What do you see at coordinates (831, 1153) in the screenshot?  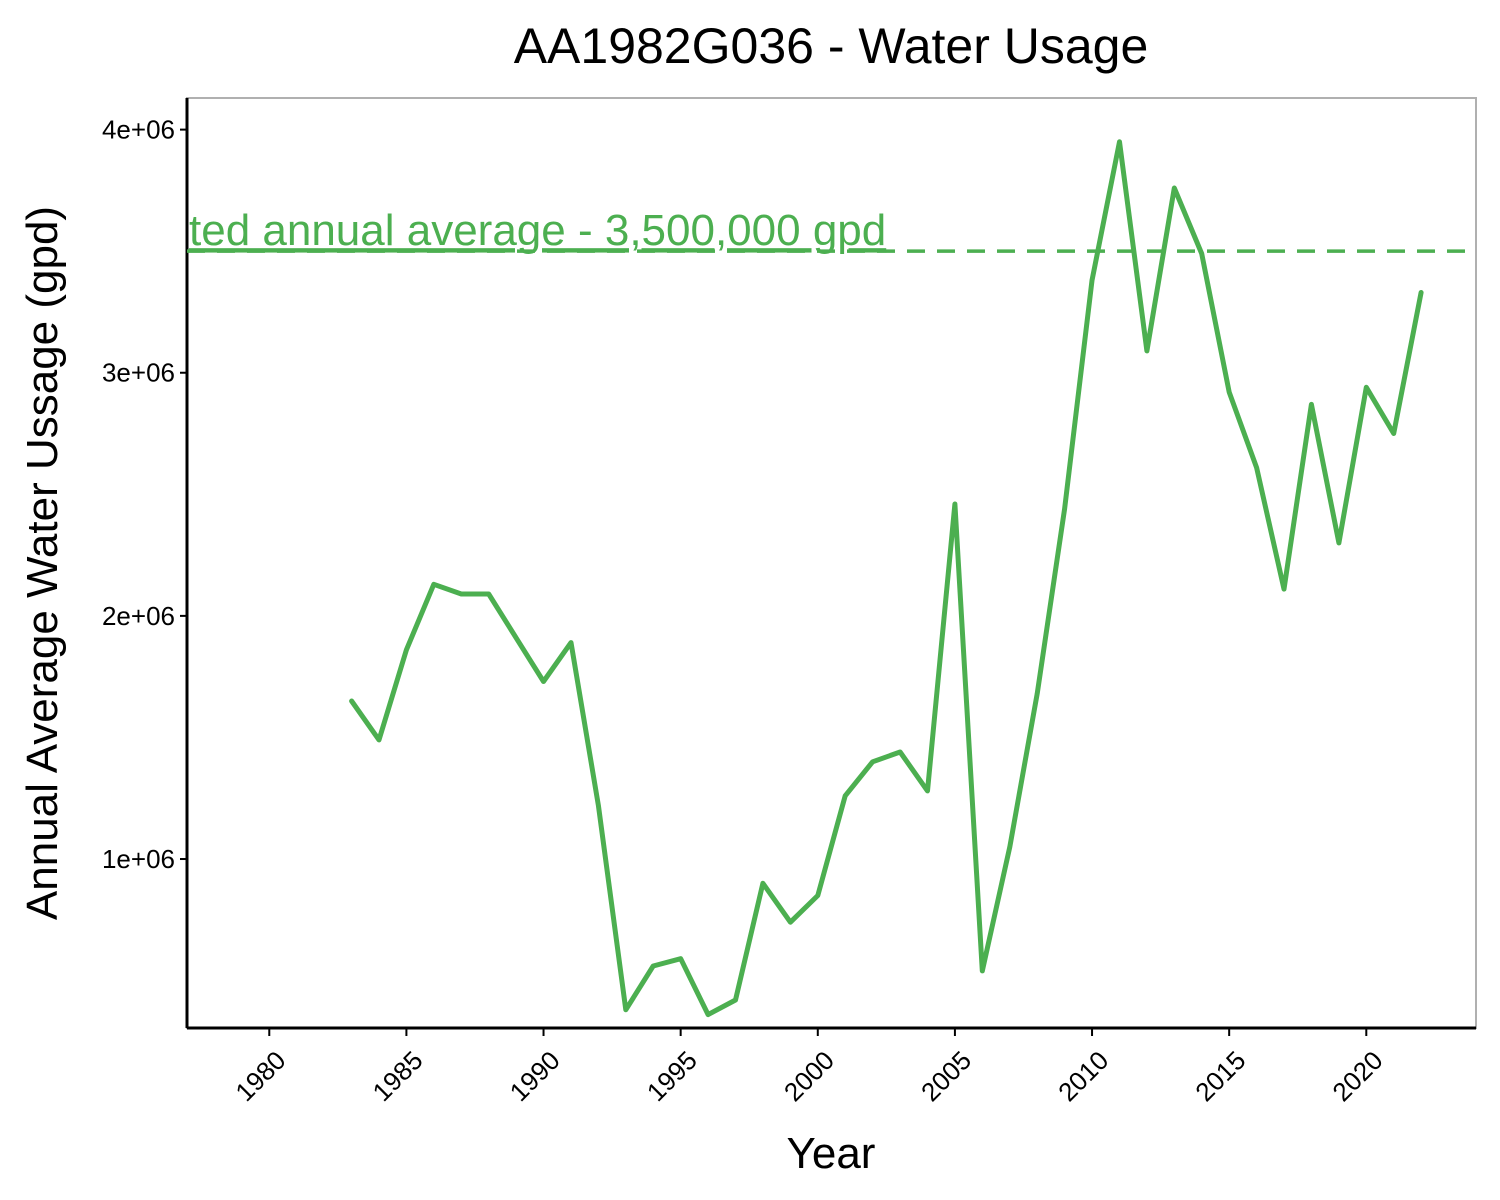 I see `x-axis-title: Year` at bounding box center [831, 1153].